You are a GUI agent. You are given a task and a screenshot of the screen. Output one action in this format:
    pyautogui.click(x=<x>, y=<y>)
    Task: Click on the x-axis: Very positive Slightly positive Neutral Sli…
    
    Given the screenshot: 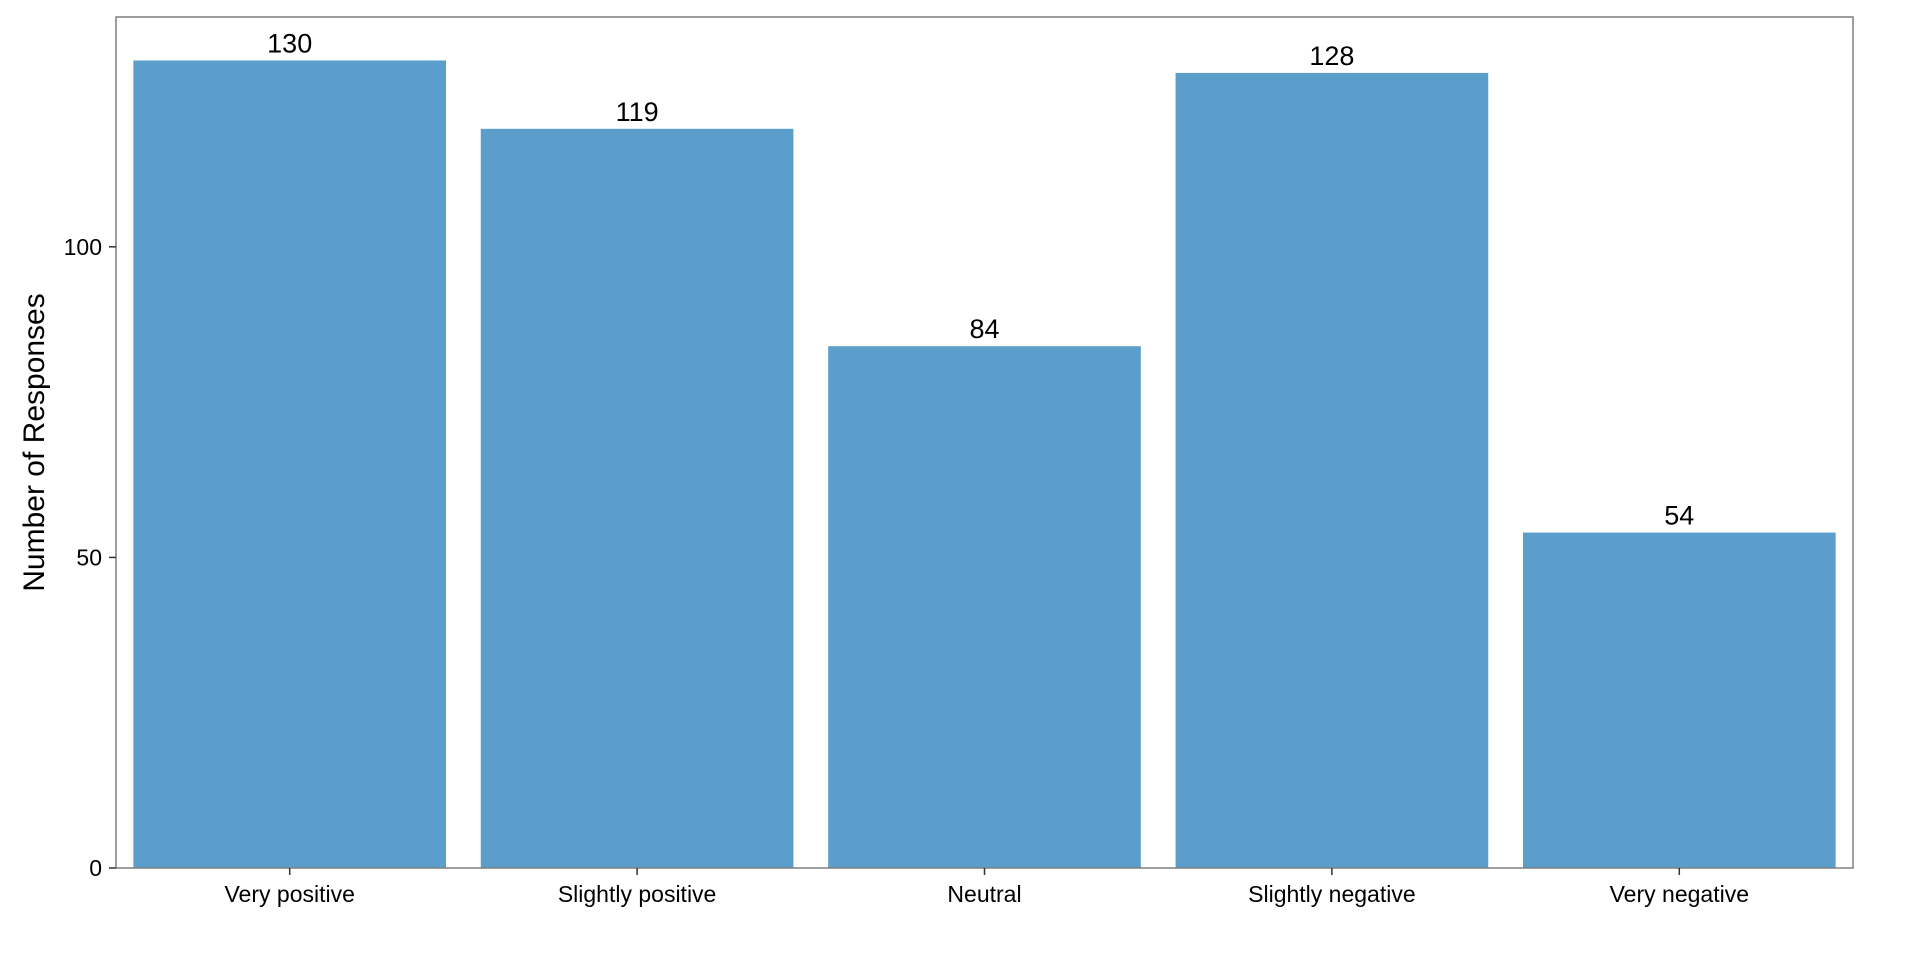 What is the action you would take?
    pyautogui.click(x=986, y=887)
    